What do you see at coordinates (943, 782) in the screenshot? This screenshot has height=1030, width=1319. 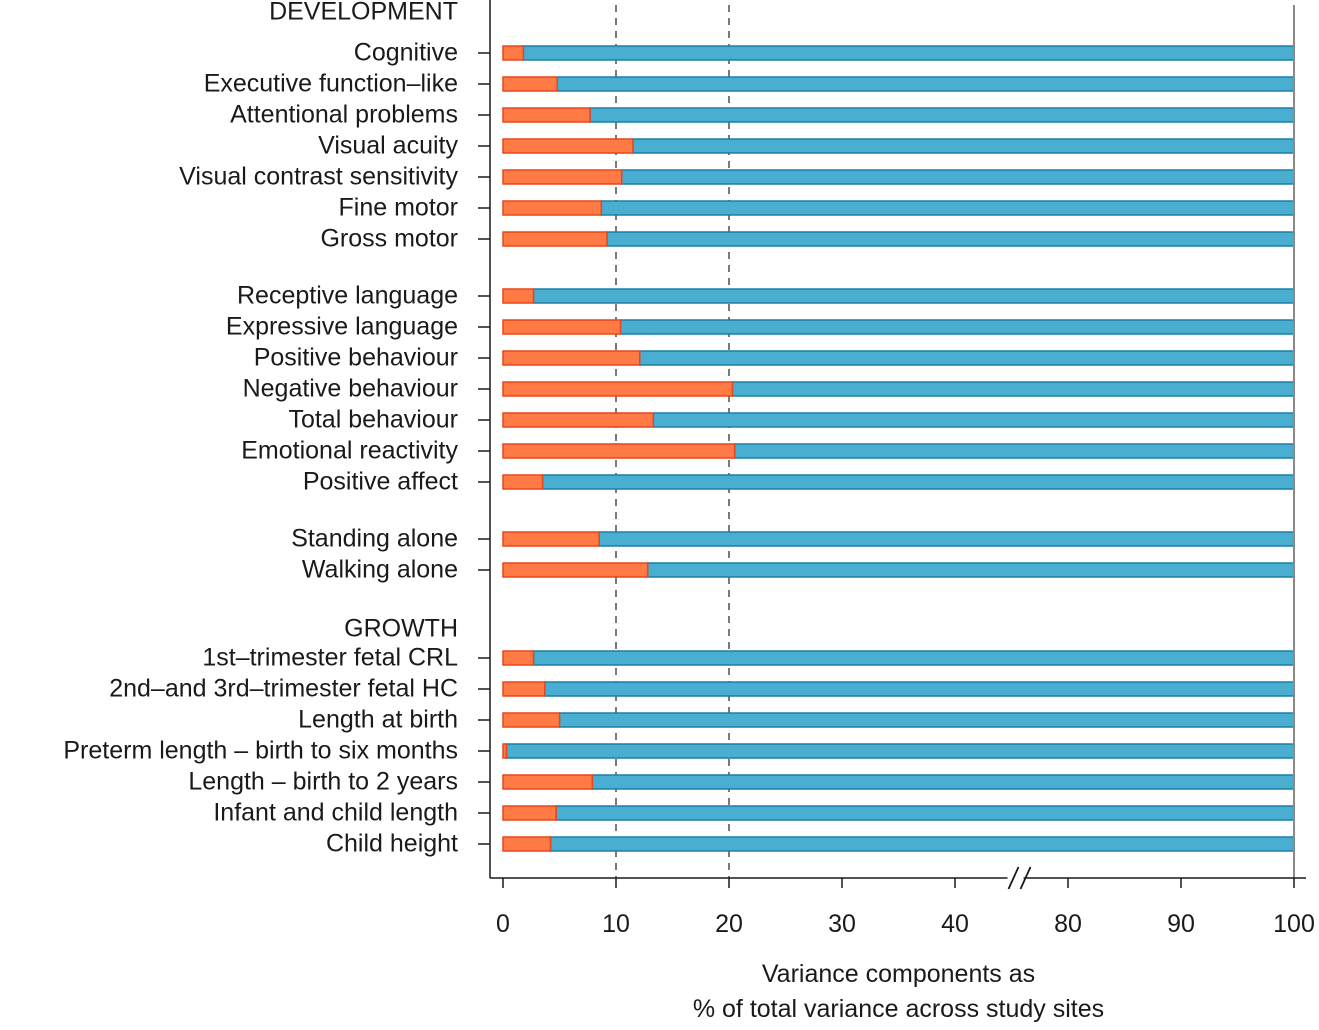 I see `bar-within-length-birth-to-2-years` at bounding box center [943, 782].